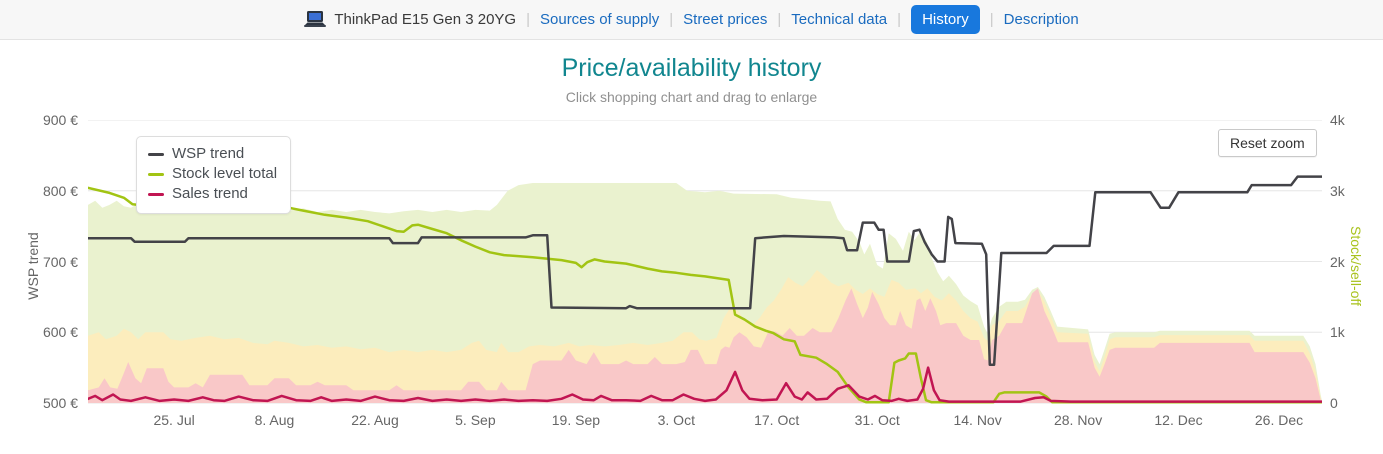 Image resolution: width=1383 pixels, height=454 pixels. I want to click on x-axis-tick: 31. Oct, so click(877, 420).